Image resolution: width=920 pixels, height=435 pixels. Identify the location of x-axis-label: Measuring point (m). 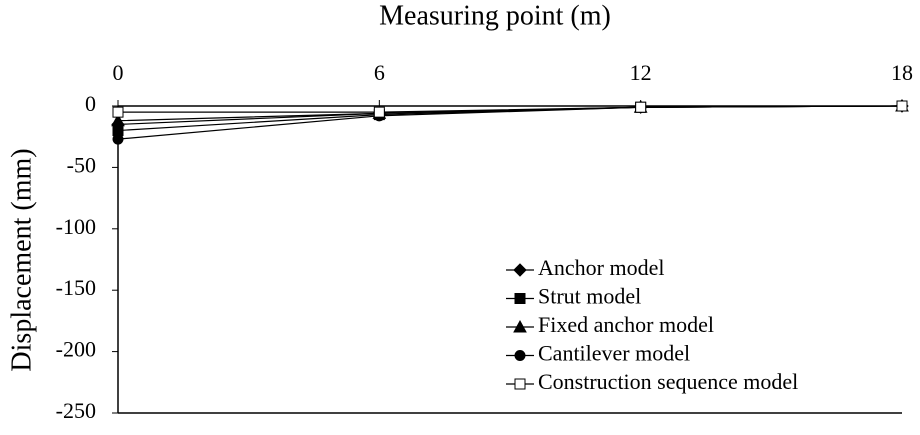
(495, 15).